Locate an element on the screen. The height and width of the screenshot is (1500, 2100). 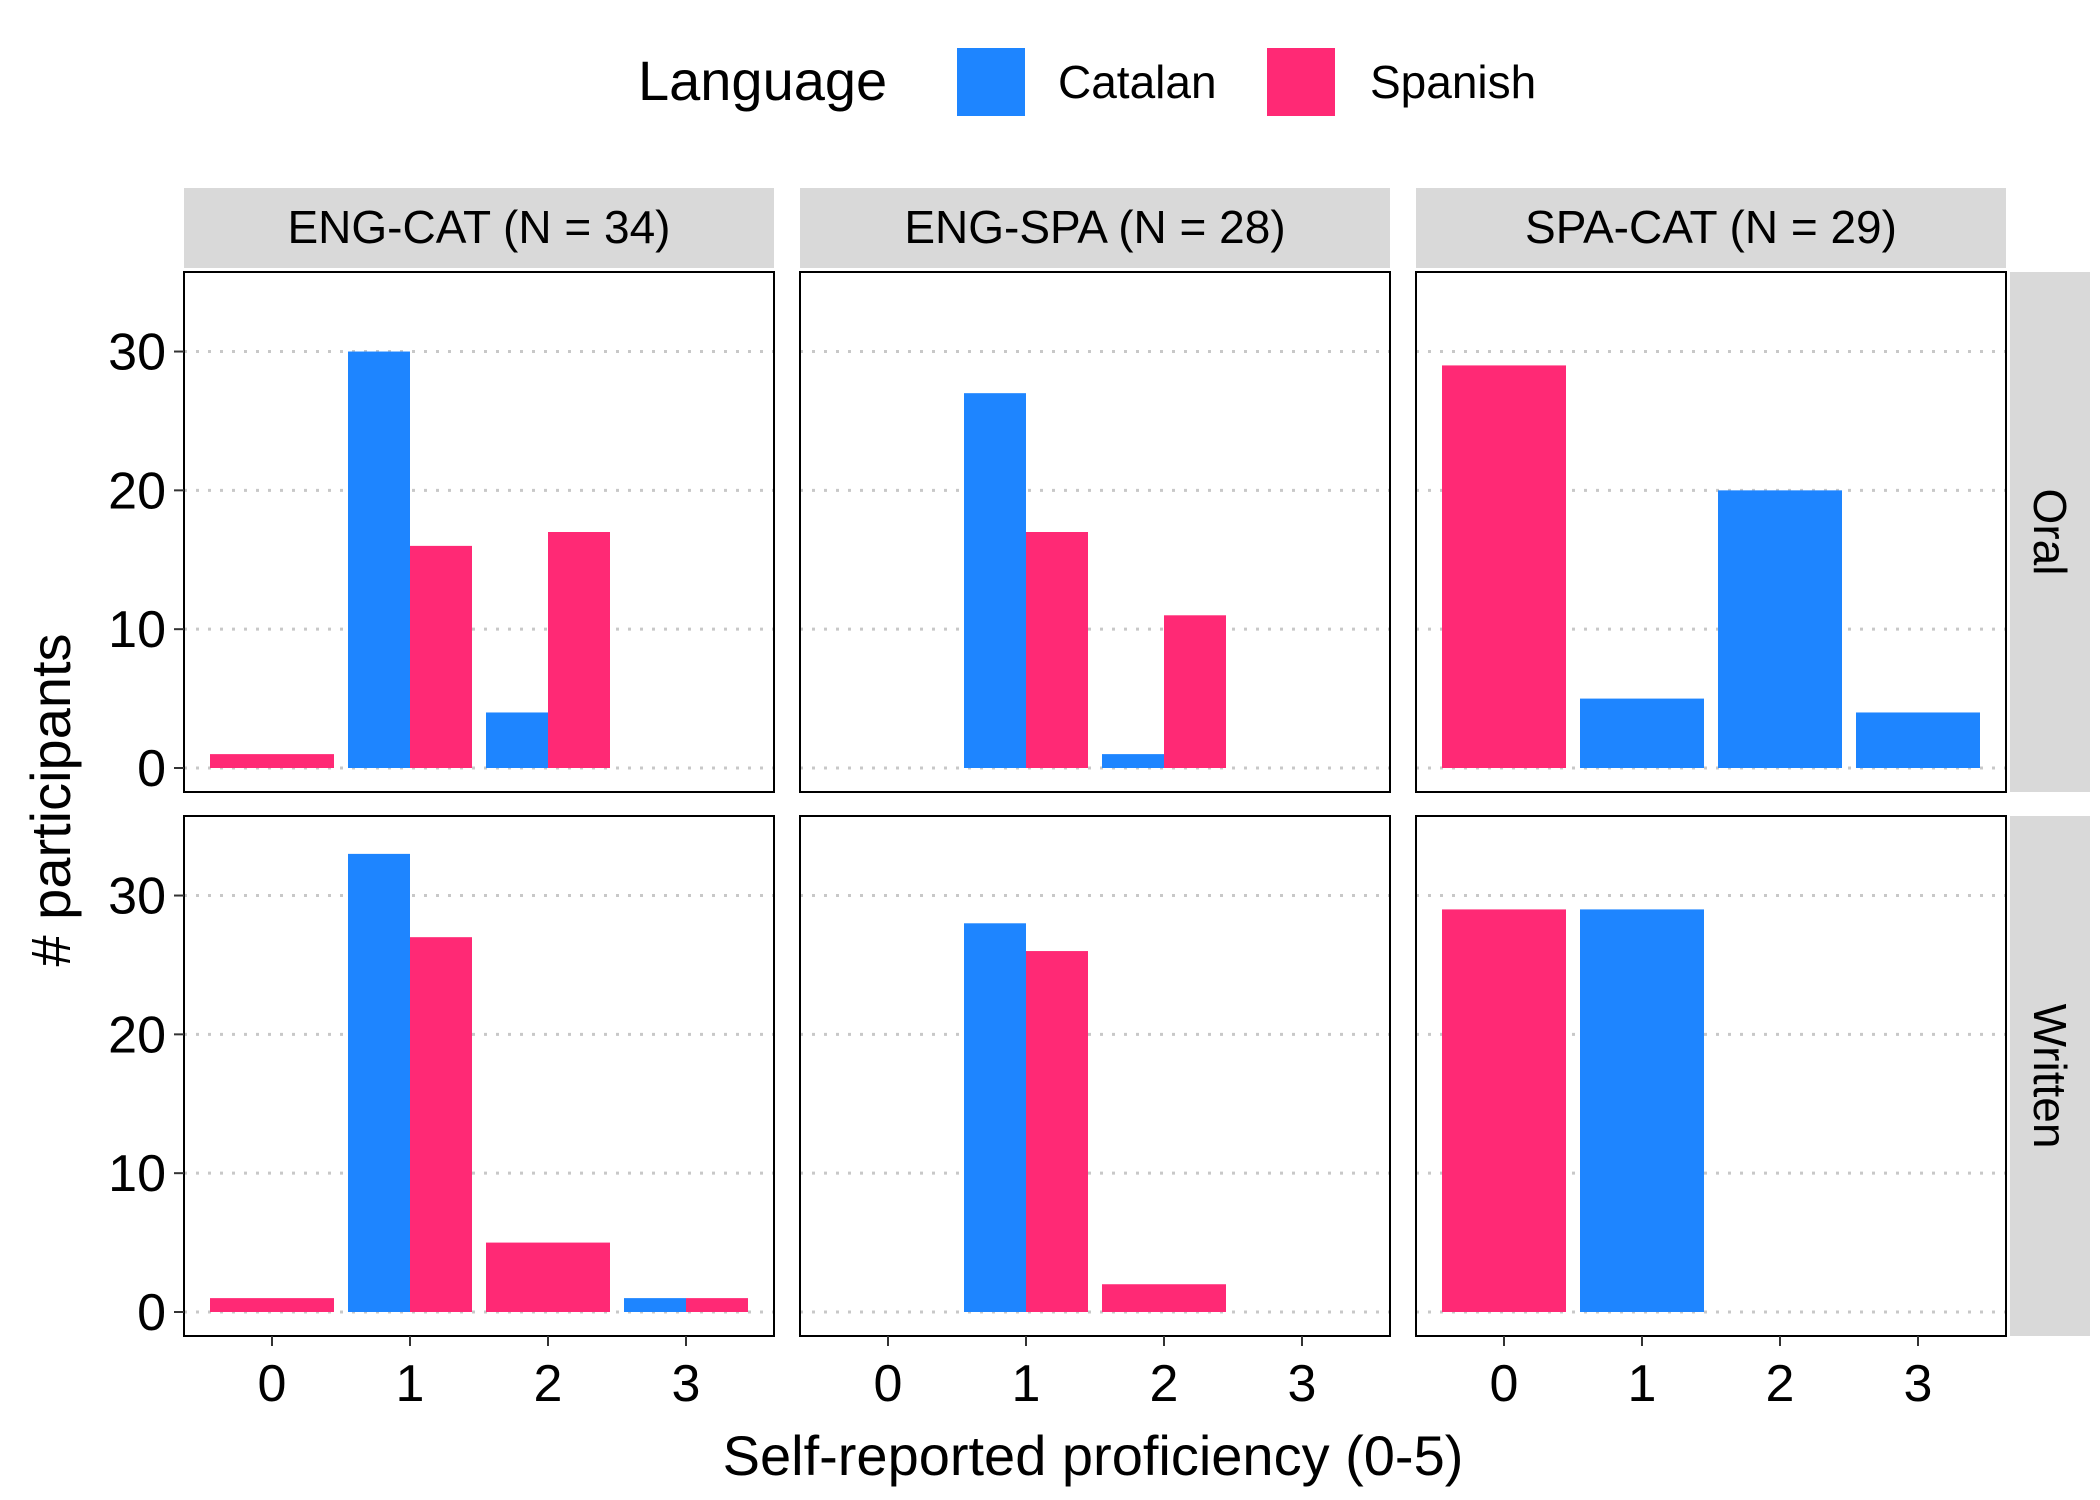
legend-label-spanish: Spanish is located at coordinates (1453, 82).